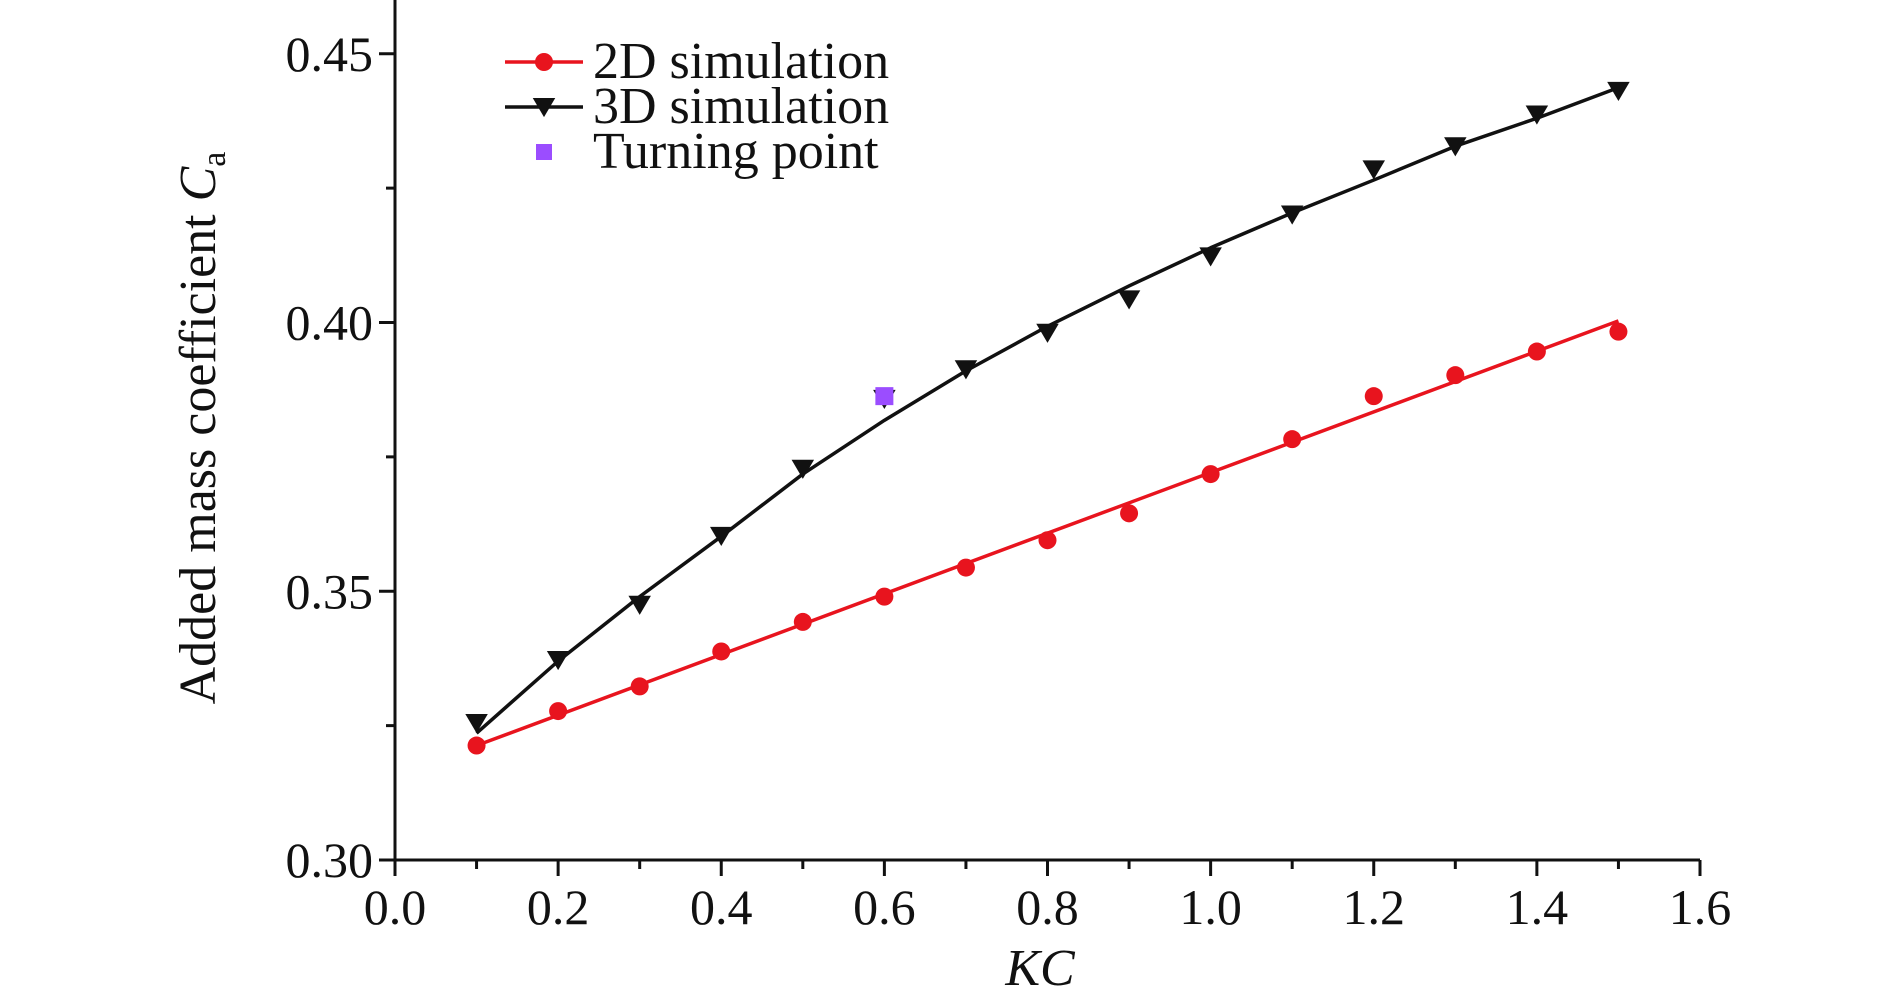 The image size is (1890, 1002). I want to click on x-axis-title: KC, so click(1040, 968).